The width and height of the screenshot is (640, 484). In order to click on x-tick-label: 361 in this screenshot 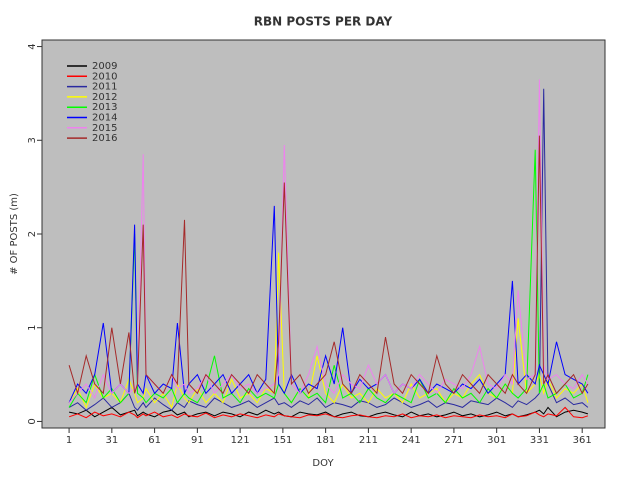, I will do `click(582, 440)`.